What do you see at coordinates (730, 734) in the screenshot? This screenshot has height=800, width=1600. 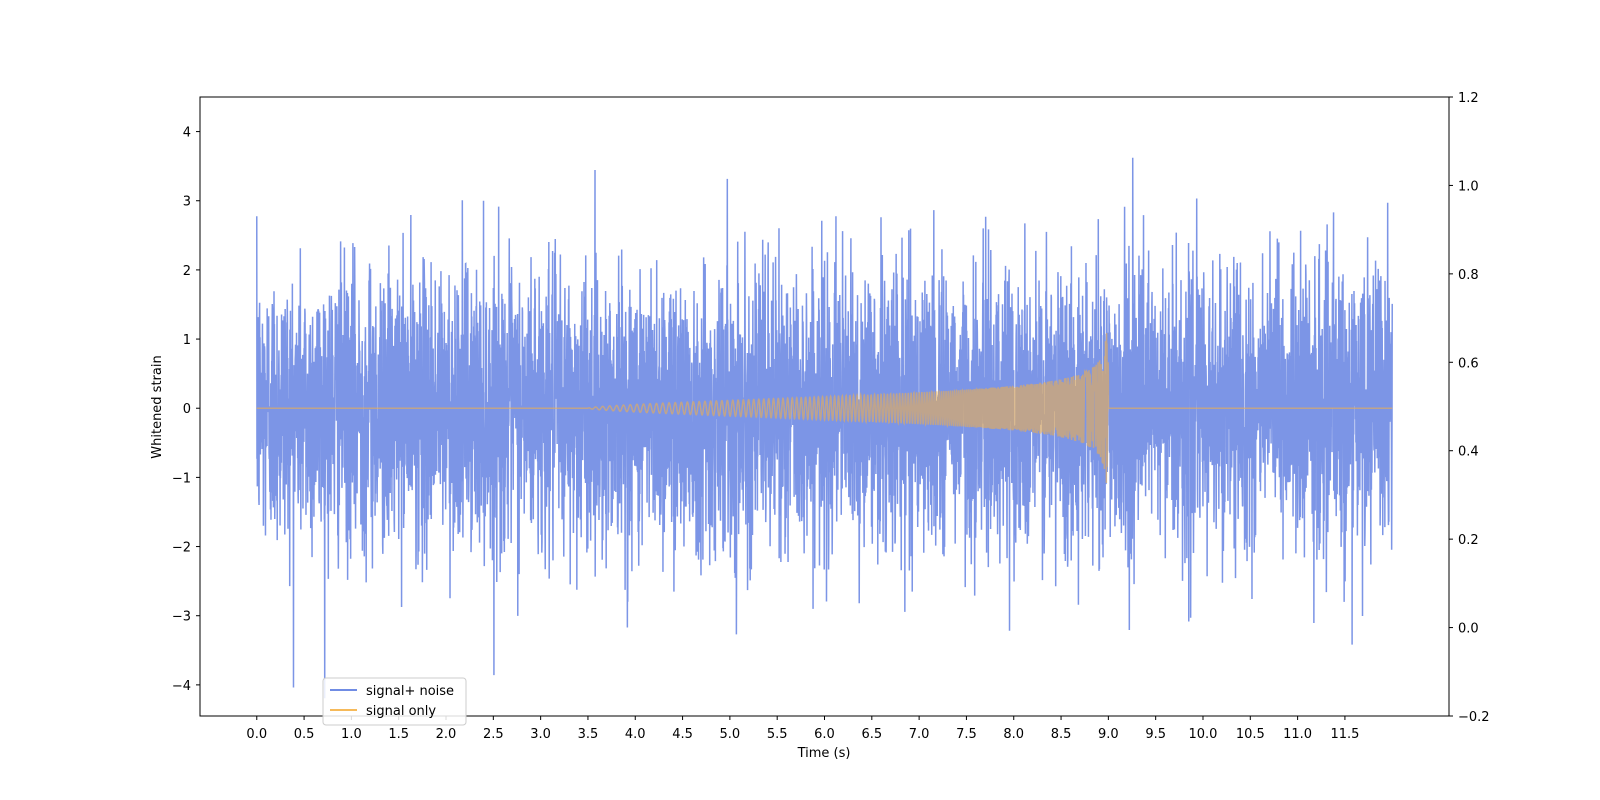 I see `x-tick-label: 5.0` at bounding box center [730, 734].